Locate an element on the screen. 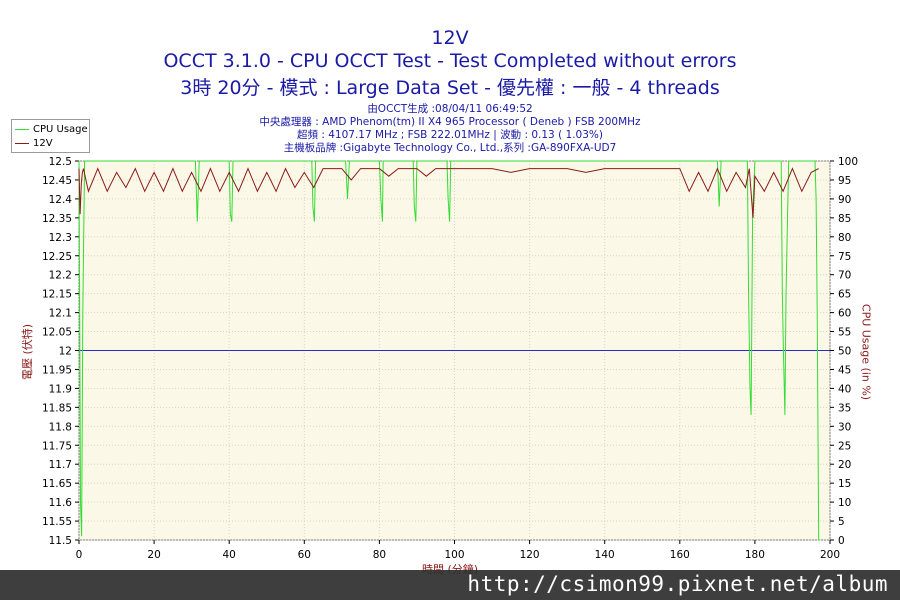 This screenshot has width=900, height=600. y-left-tick-label: 12.5 is located at coordinates (60, 162).